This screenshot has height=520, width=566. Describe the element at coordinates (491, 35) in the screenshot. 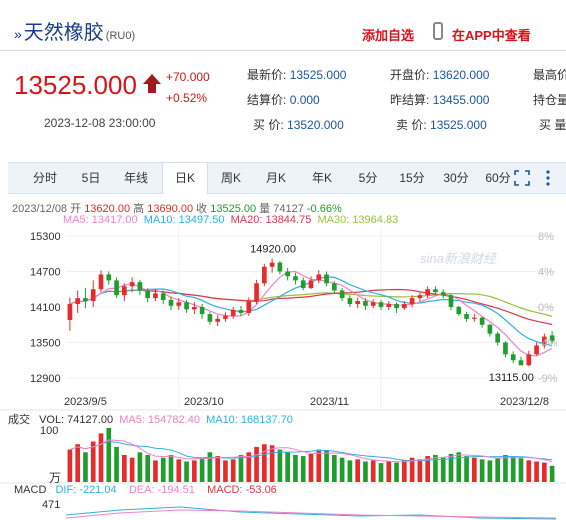

I see `open-in-app-button: 在APP中查看` at that location.